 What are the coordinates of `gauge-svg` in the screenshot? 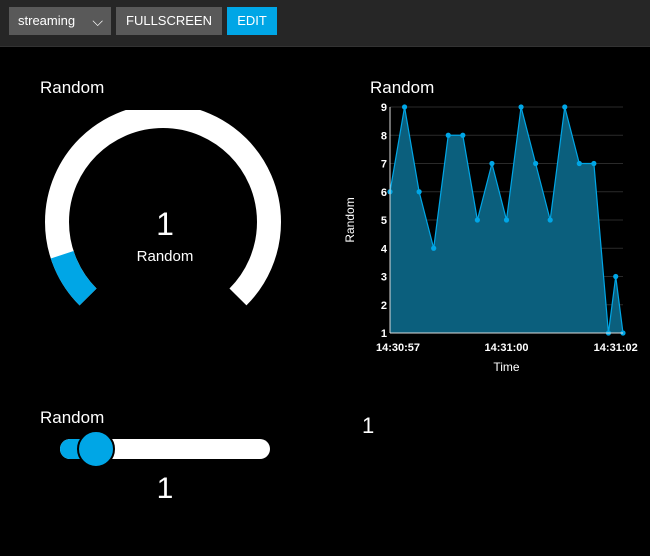 It's located at (163, 205).